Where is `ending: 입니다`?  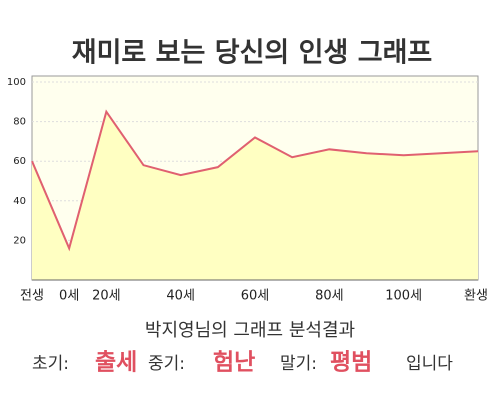 ending: 입니다 is located at coordinates (429, 364).